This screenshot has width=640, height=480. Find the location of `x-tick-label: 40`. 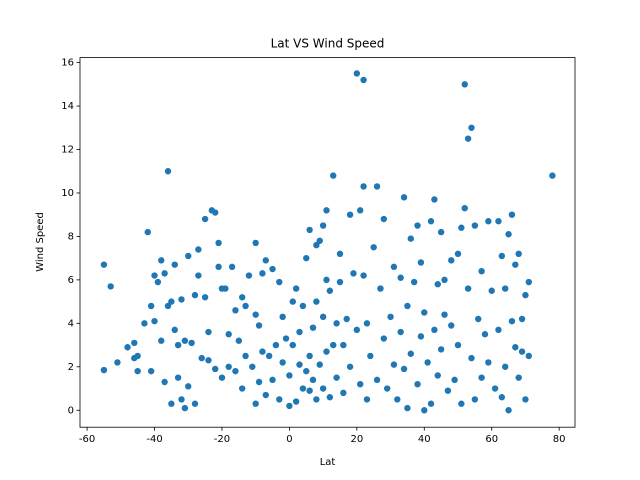

x-tick-label: 40 is located at coordinates (424, 439).